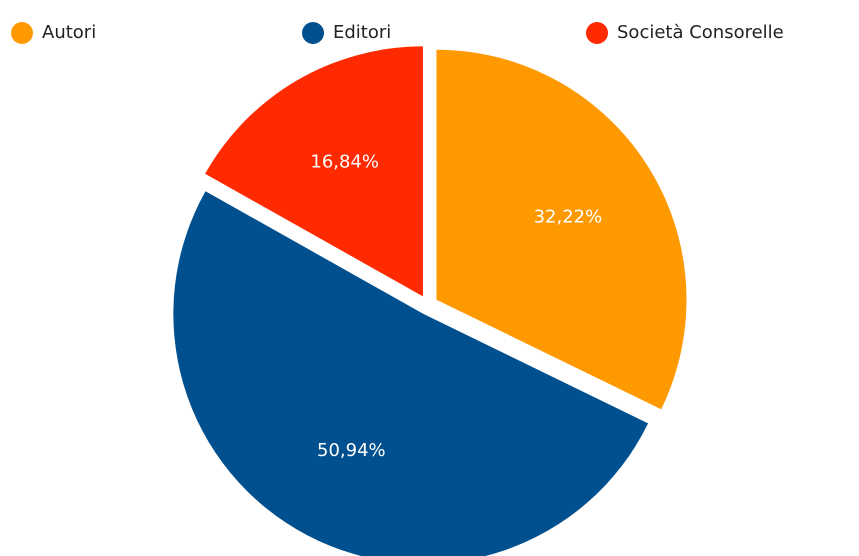 The image size is (859, 556). What do you see at coordinates (344, 162) in the screenshot?
I see `data-label: 16,84%` at bounding box center [344, 162].